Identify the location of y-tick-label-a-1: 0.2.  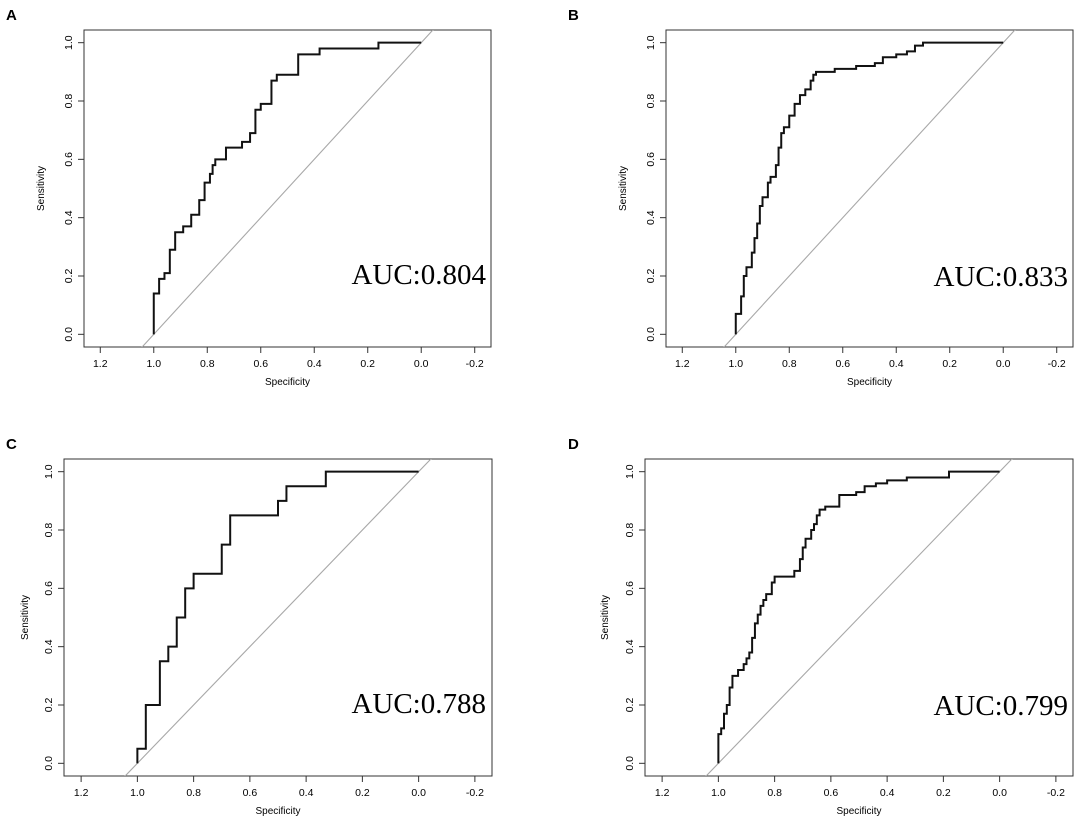
(69, 276).